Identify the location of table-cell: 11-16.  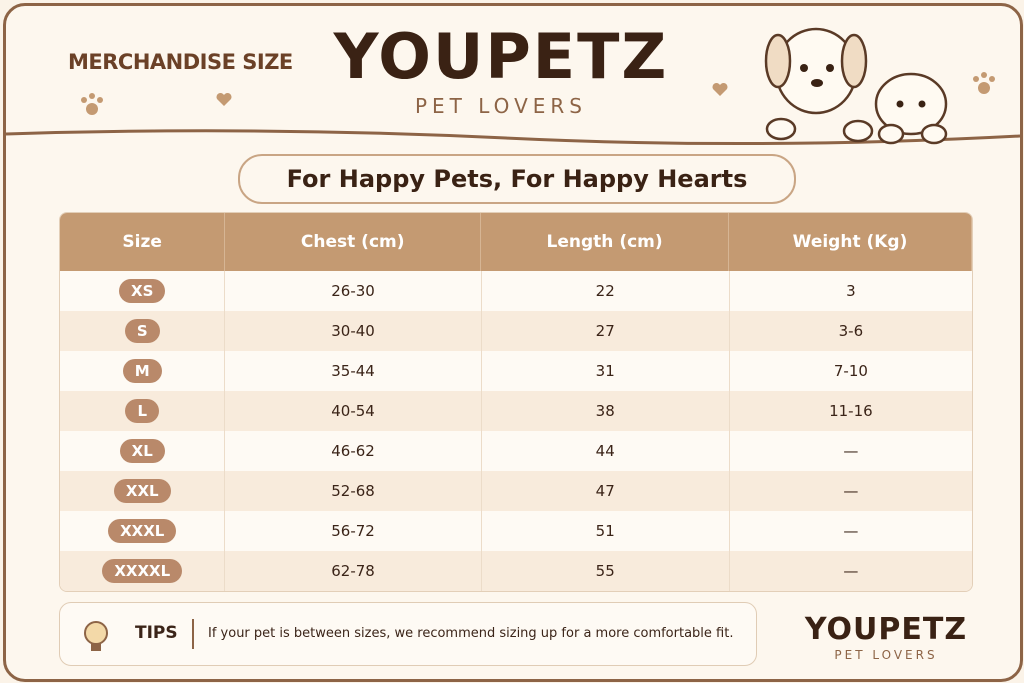
(851, 411).